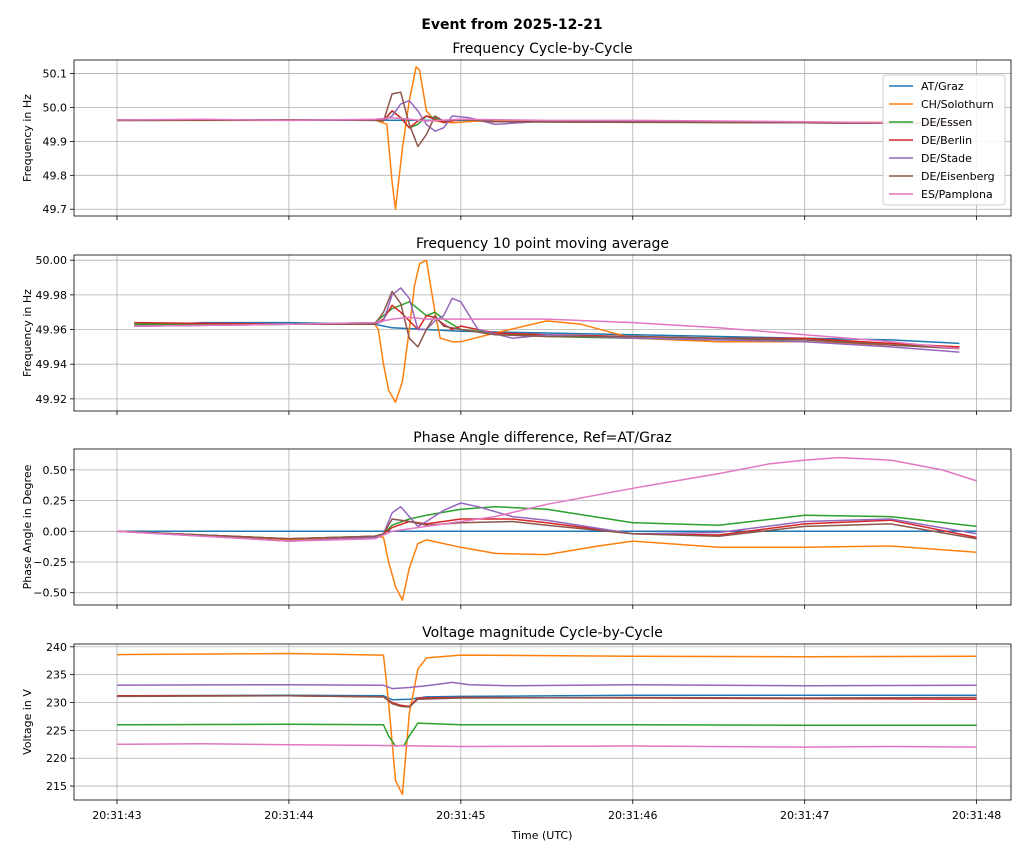 This screenshot has width=1024, height=853. I want to click on panel-title: Frequency Cycle-by-Cycle, so click(542, 49).